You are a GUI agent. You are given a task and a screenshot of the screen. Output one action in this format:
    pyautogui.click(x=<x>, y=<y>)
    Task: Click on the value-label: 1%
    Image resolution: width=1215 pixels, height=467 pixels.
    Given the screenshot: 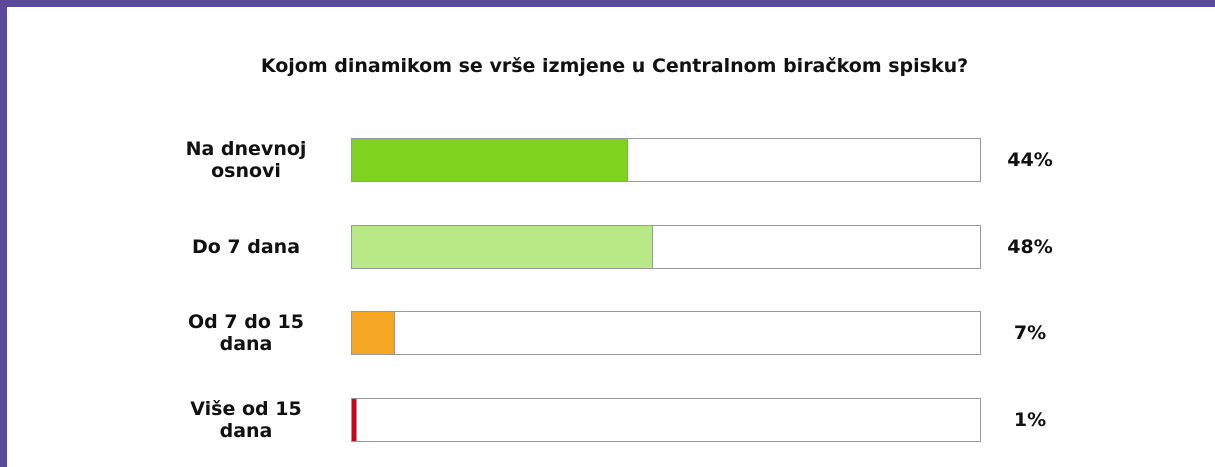 What is the action you would take?
    pyautogui.click(x=1030, y=419)
    